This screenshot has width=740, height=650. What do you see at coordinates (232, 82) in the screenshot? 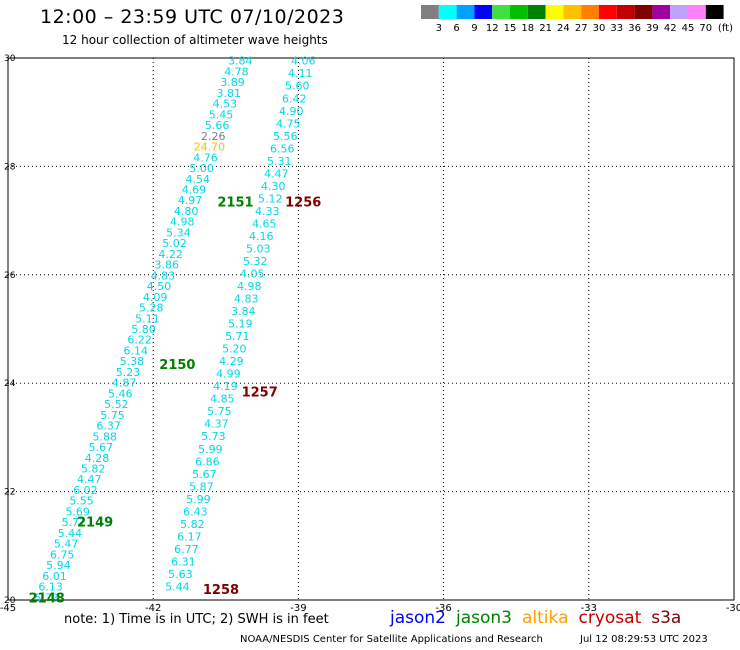
I see `wave-height-value: 3.89` at bounding box center [232, 82].